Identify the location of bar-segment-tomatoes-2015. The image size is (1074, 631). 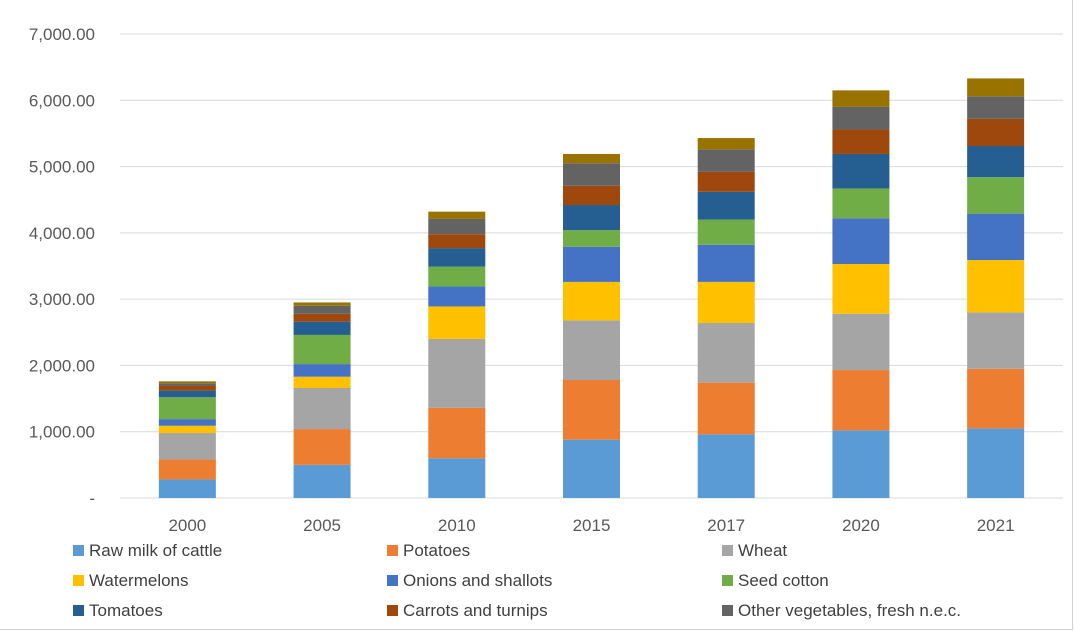
(591, 218).